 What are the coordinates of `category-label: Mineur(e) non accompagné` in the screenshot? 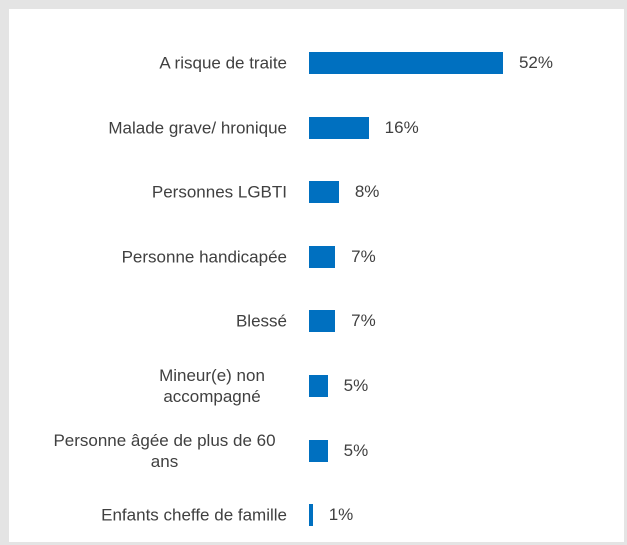 It's located at (212, 386).